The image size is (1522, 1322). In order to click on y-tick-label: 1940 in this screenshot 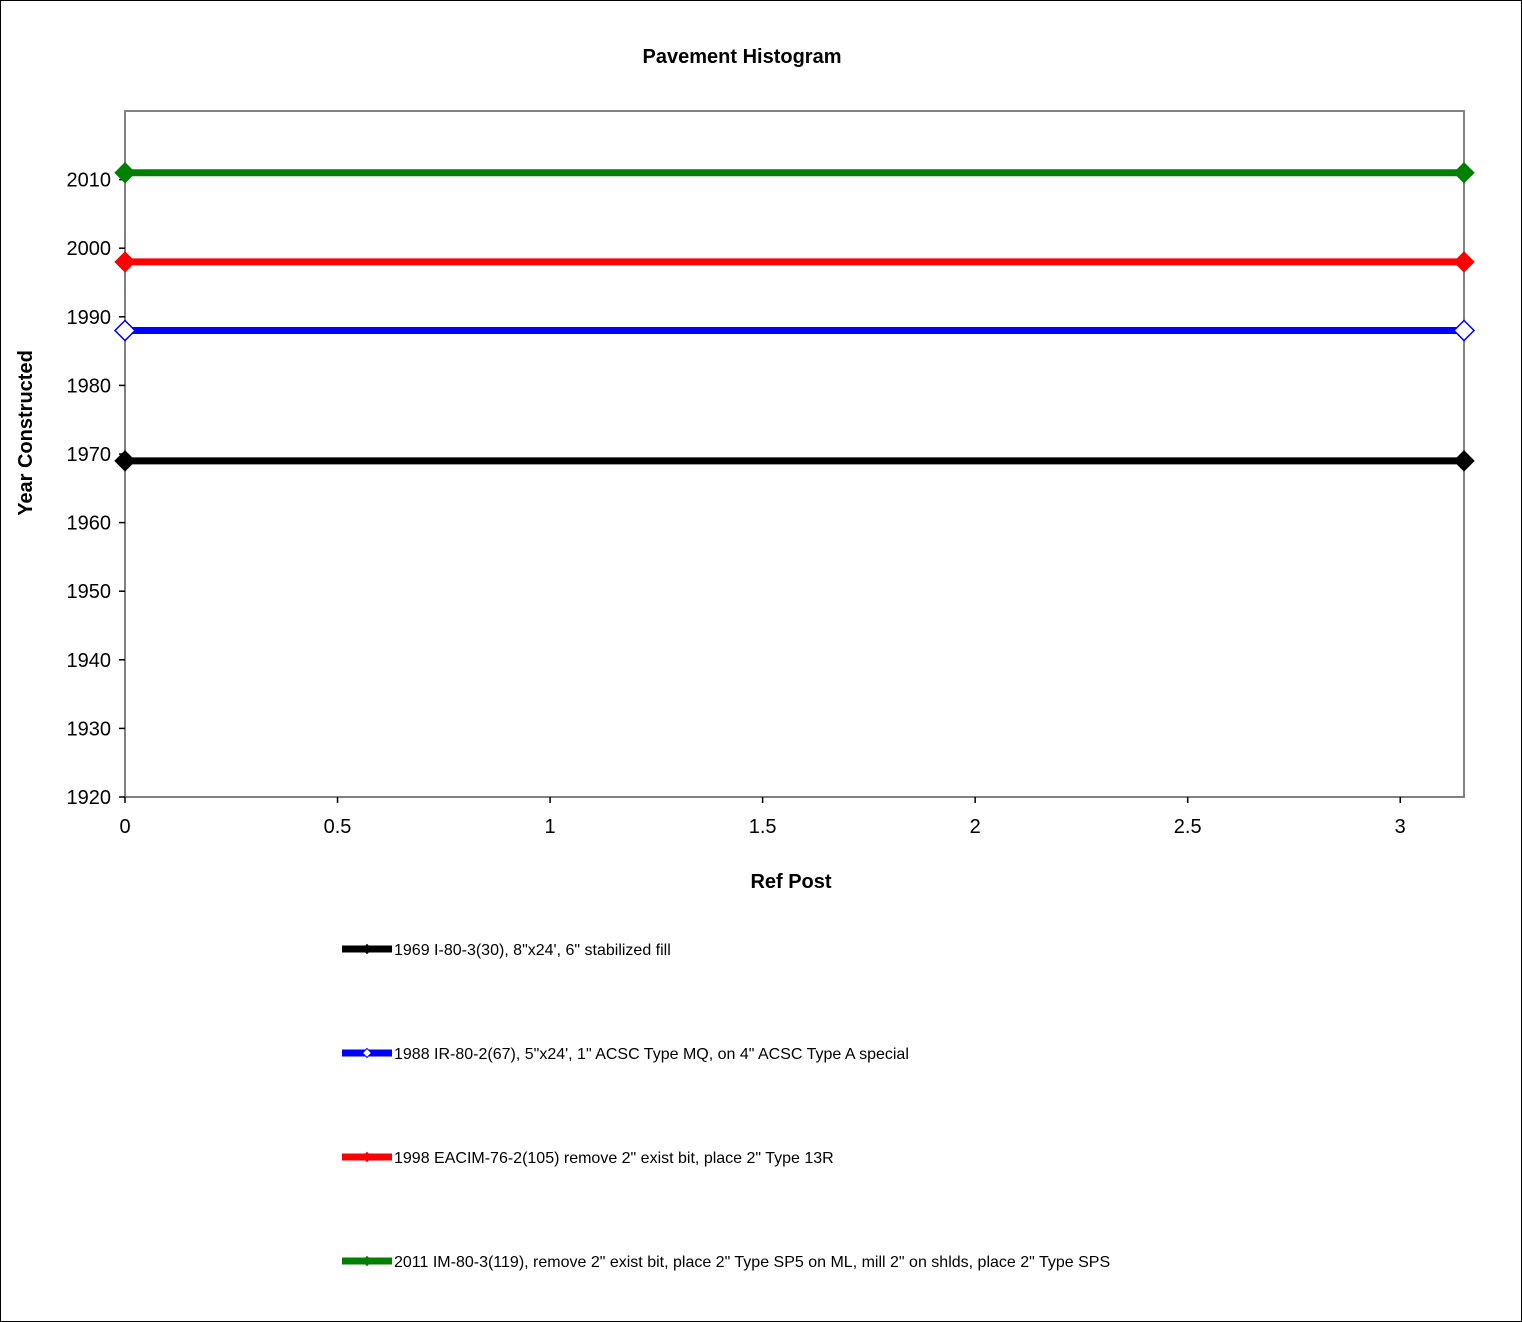, I will do `click(89, 661)`.